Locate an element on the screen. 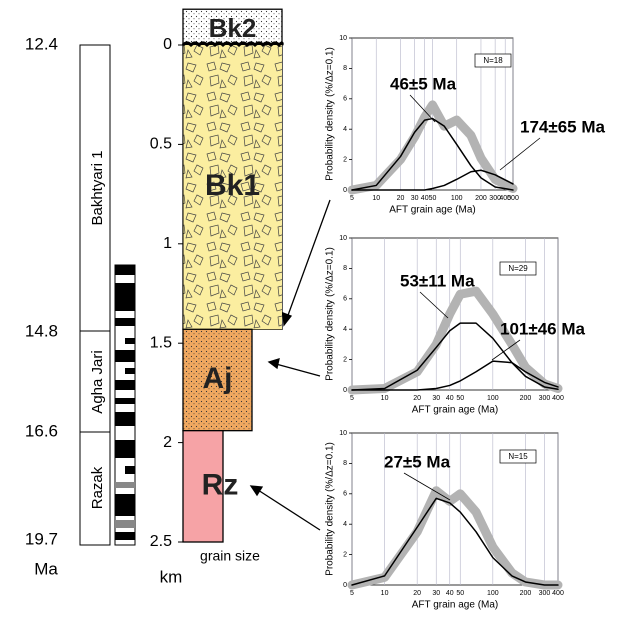  depth-tick-label: 0.5 is located at coordinates (161, 144).